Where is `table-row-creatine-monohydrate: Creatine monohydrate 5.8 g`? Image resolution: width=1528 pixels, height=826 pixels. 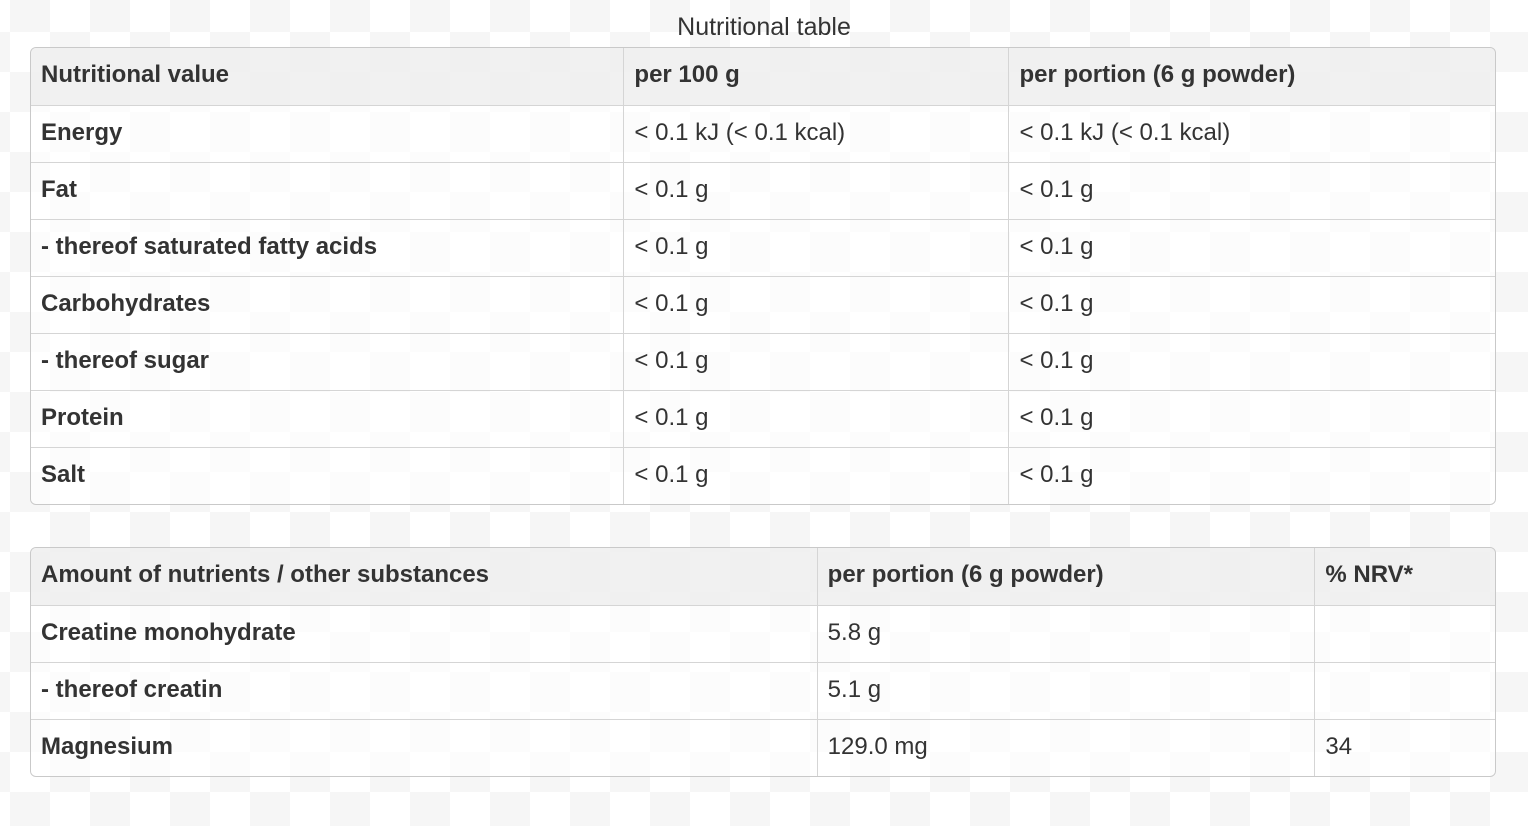
table-row-creatine-monohydrate: Creatine monohydrate 5.8 g is located at coordinates (763, 633).